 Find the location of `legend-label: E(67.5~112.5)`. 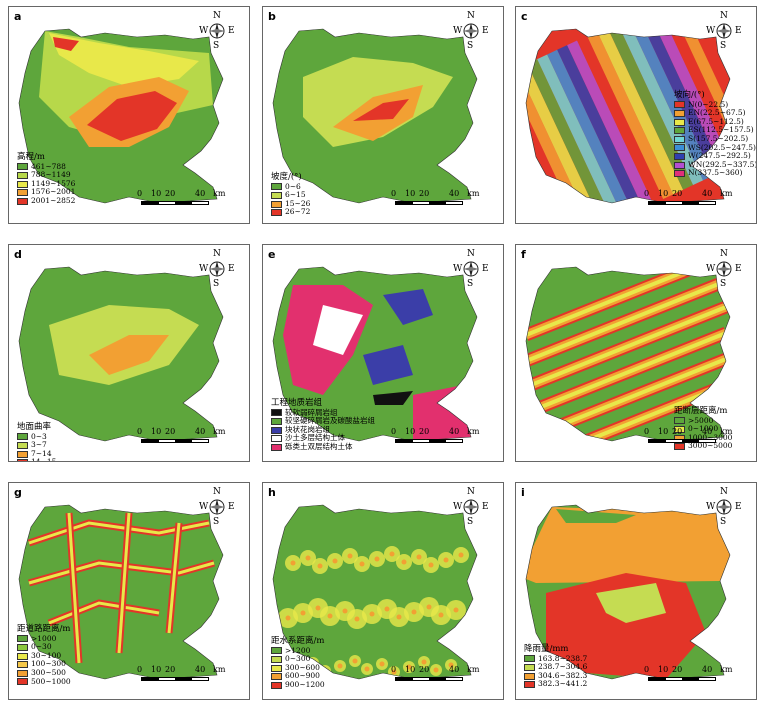

legend-label: E(67.5~112.5) is located at coordinates (716, 121).